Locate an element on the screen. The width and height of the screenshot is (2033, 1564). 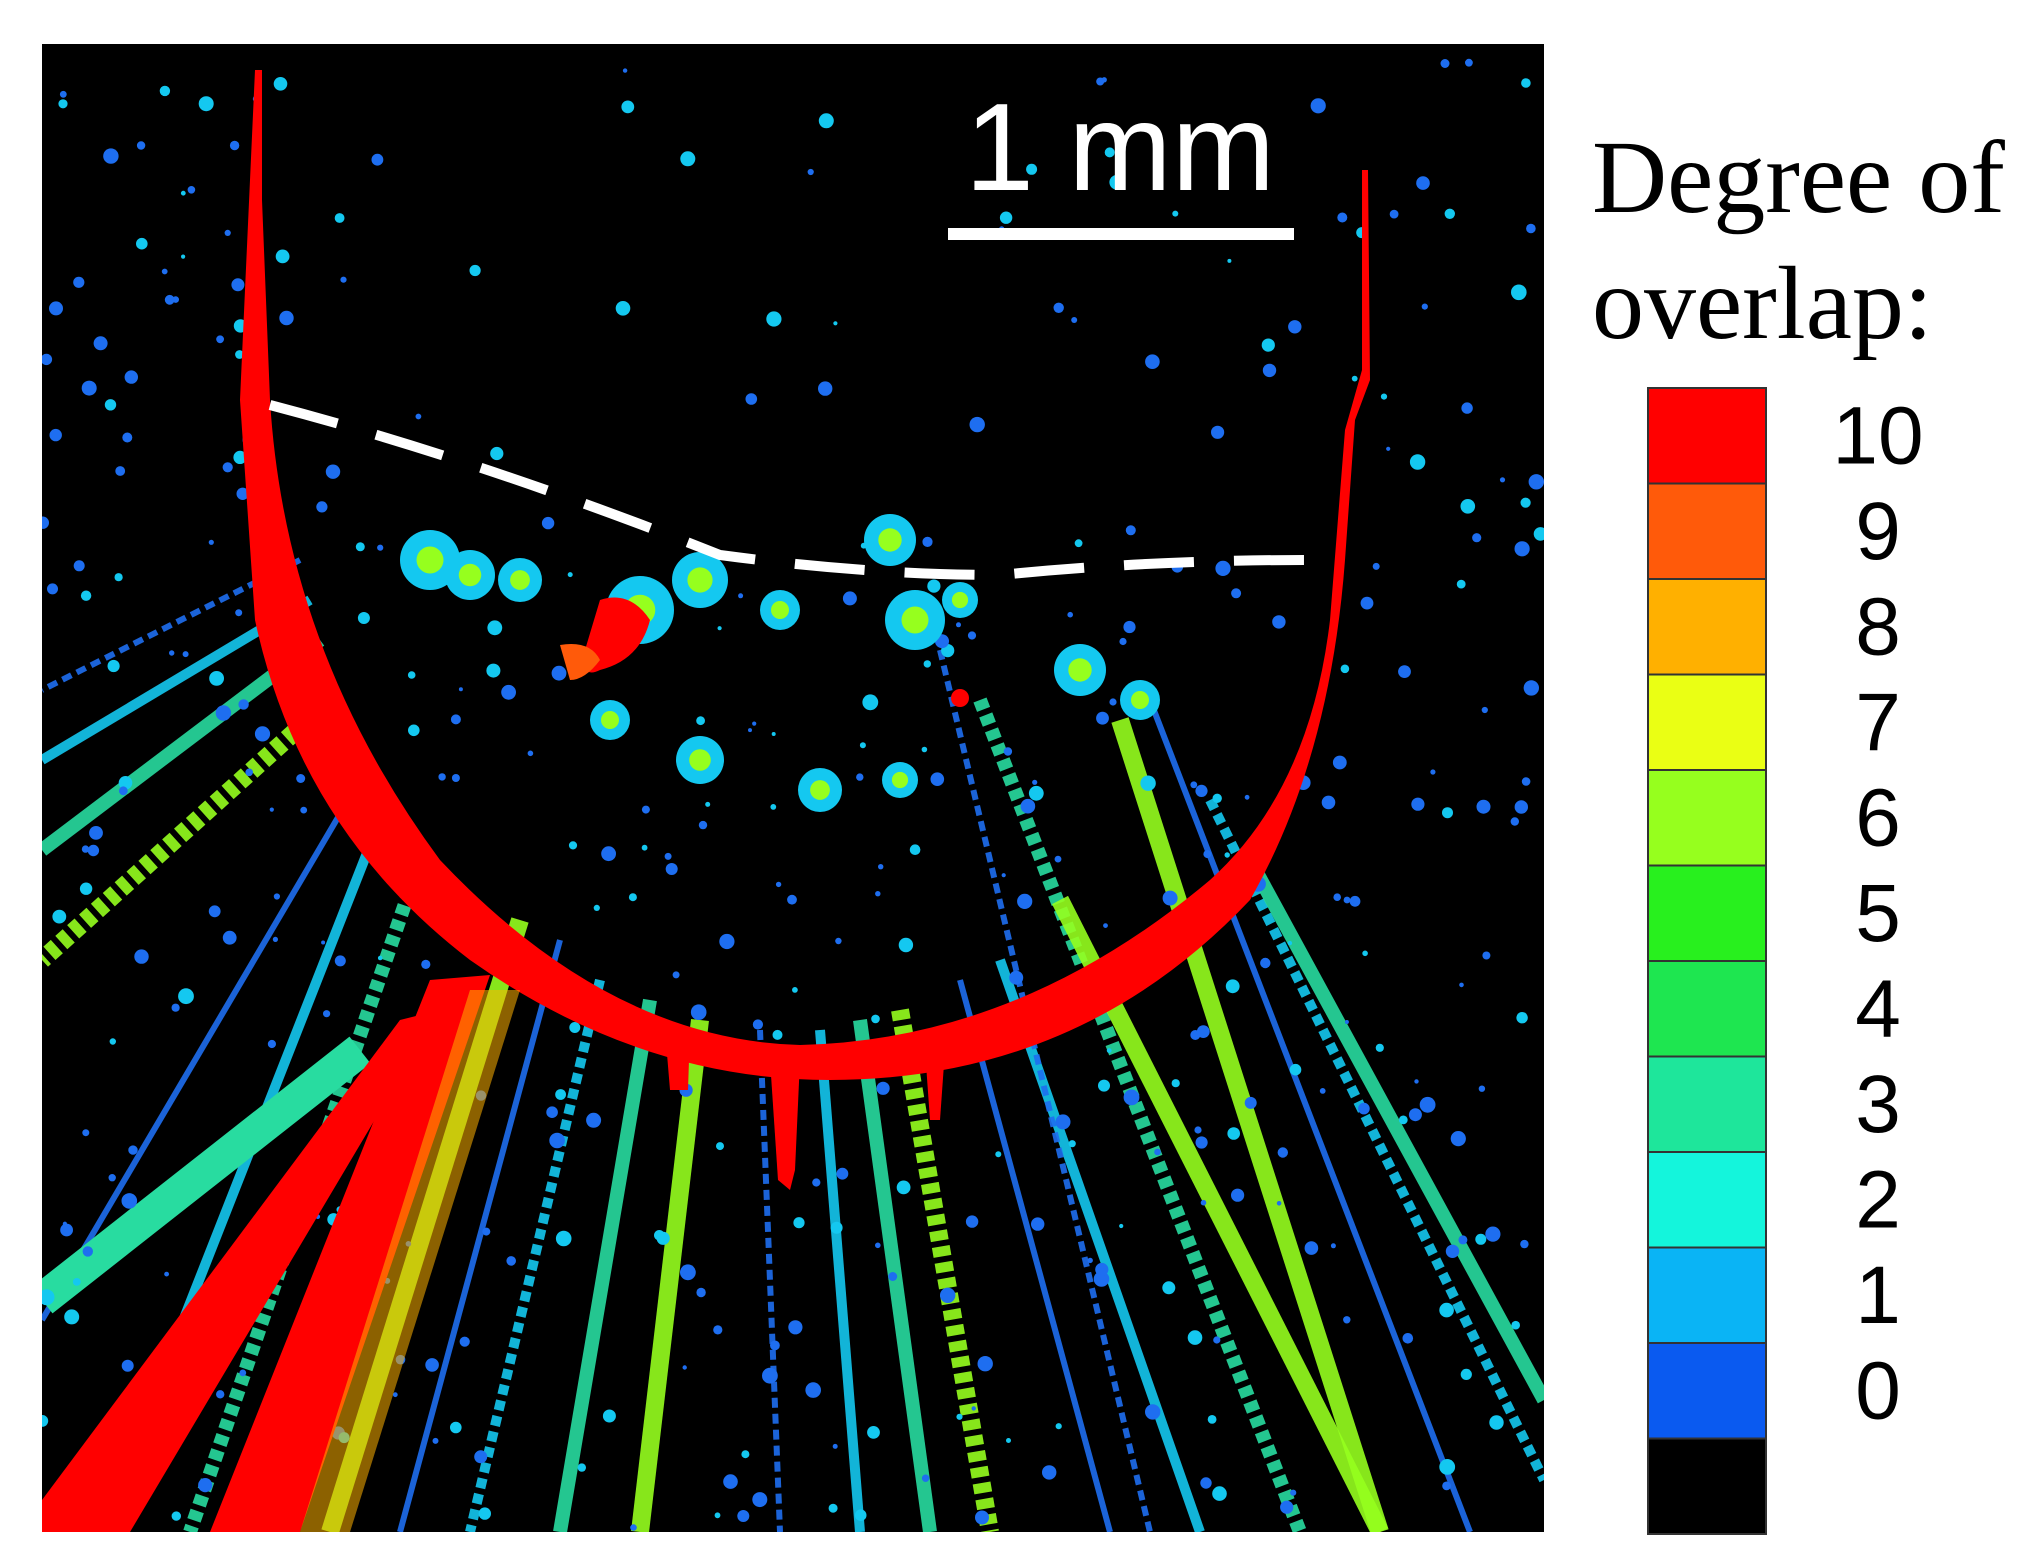
boundary-dashed-line is located at coordinates (787, 490).